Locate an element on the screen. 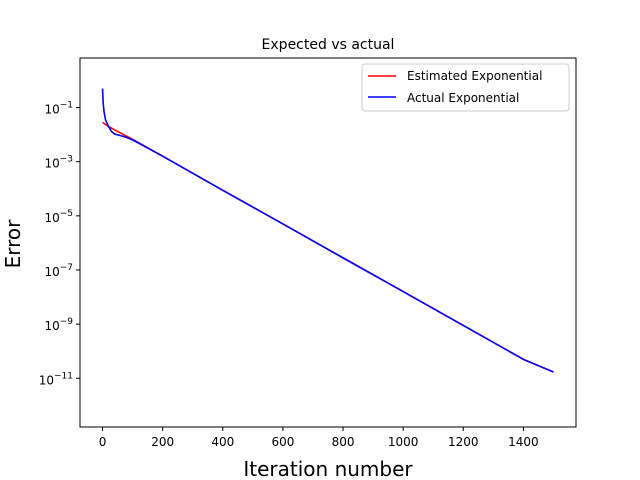 The width and height of the screenshot is (640, 480). legend-label-estimated: Estimated Exponential is located at coordinates (474, 76).